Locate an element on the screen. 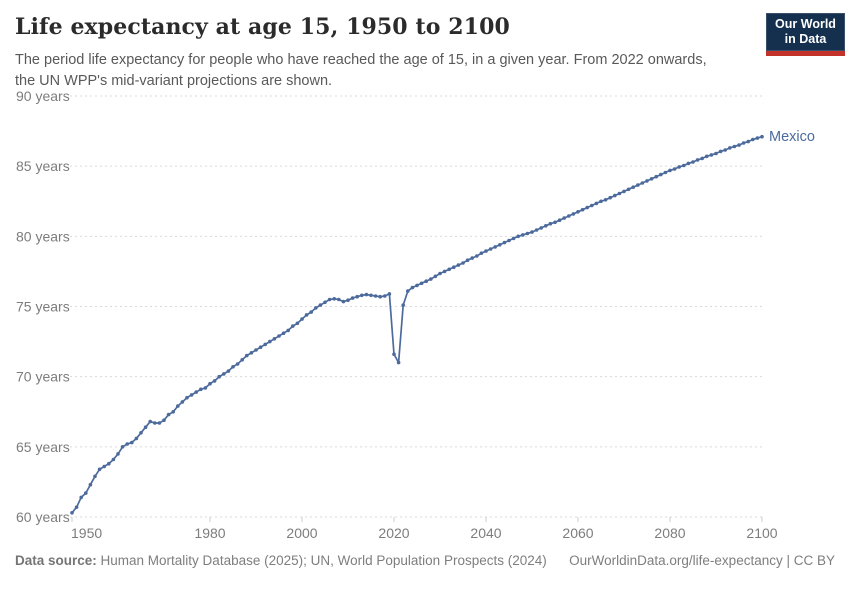 The image size is (850, 600). owid-logo-box: Our World in Data is located at coordinates (805, 32).